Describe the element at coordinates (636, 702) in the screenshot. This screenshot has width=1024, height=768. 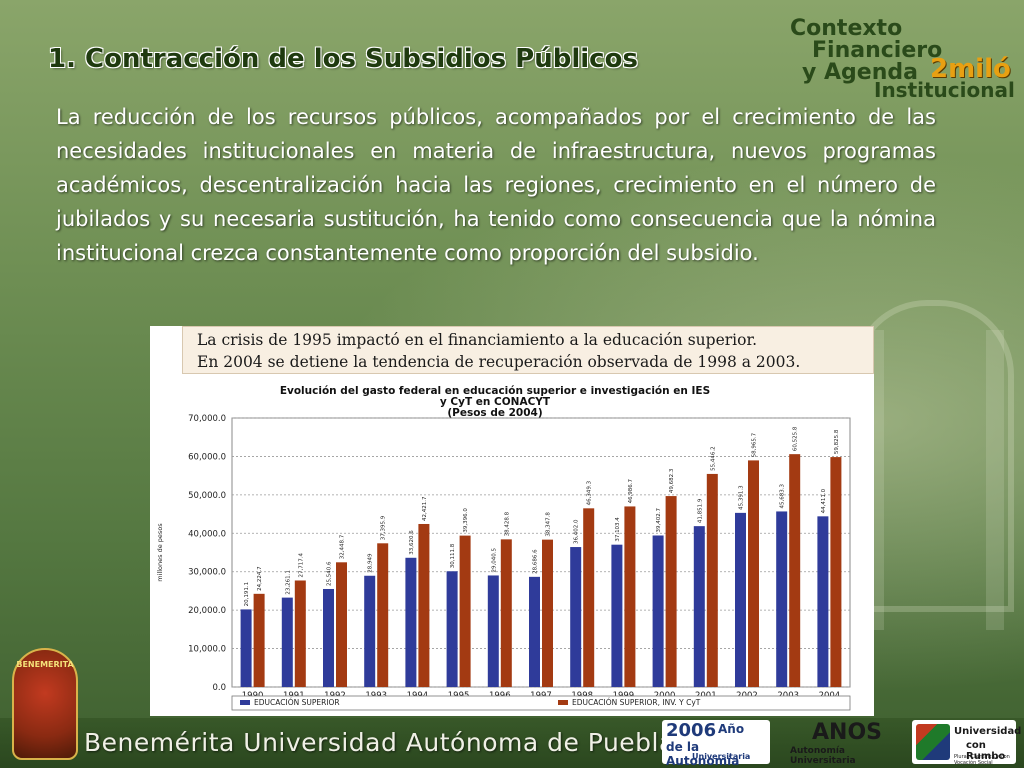
I see `legend-label: EDUCACIÓN SUPERIOR, INV. Y CyT` at that location.